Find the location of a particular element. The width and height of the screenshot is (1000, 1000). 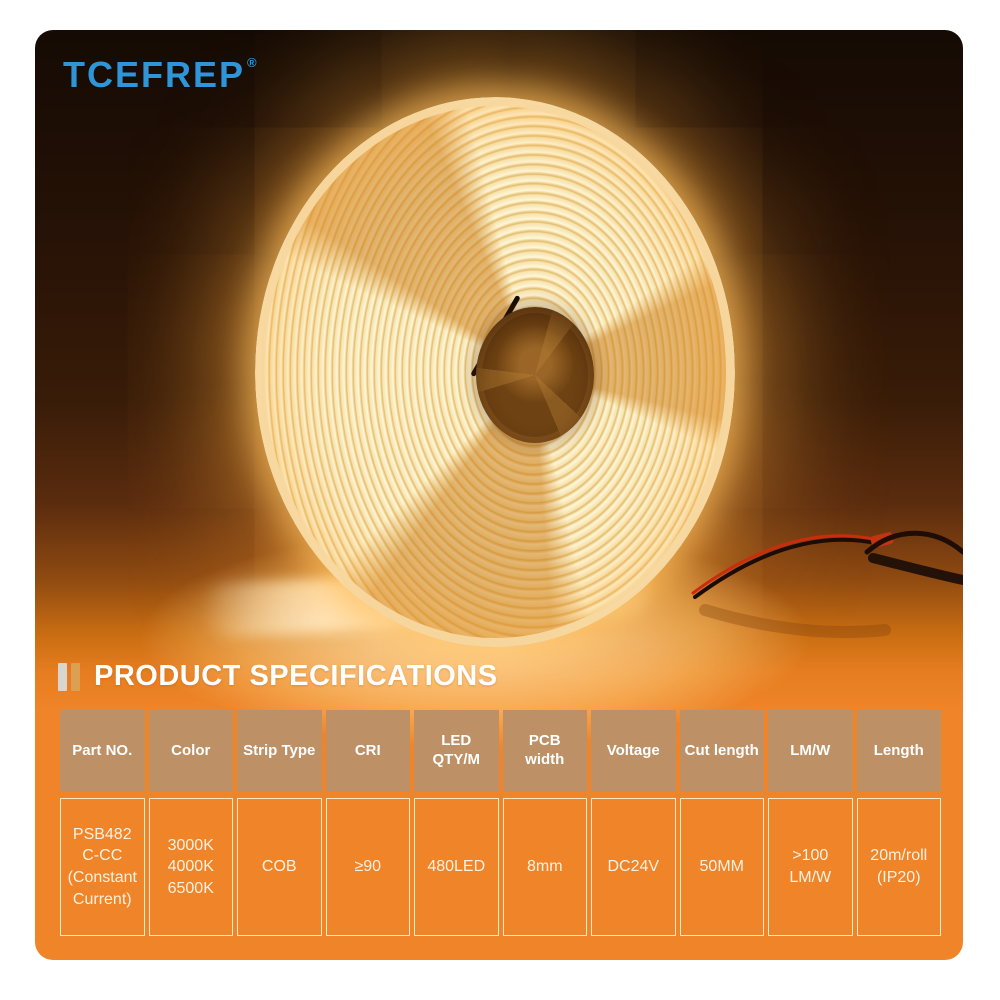

cell-led-qty: 480LED is located at coordinates (456, 867).